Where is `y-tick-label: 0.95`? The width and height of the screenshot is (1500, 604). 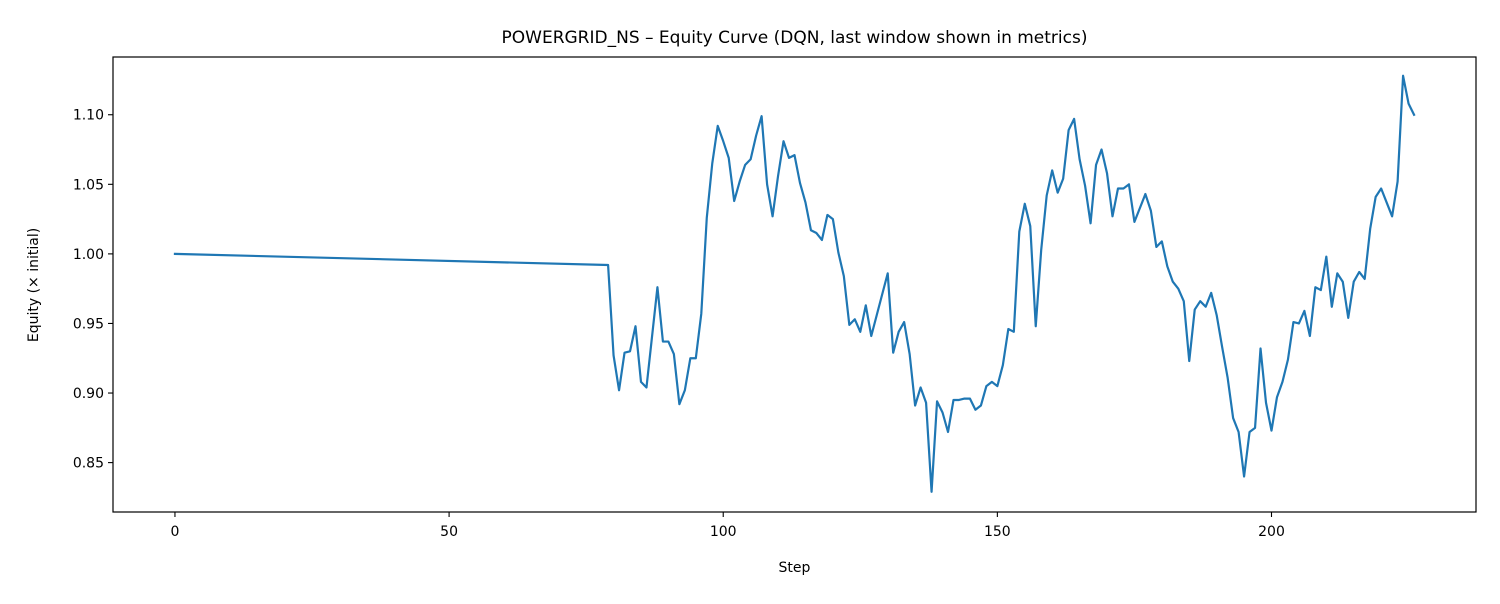
y-tick-label: 0.95 is located at coordinates (88, 324).